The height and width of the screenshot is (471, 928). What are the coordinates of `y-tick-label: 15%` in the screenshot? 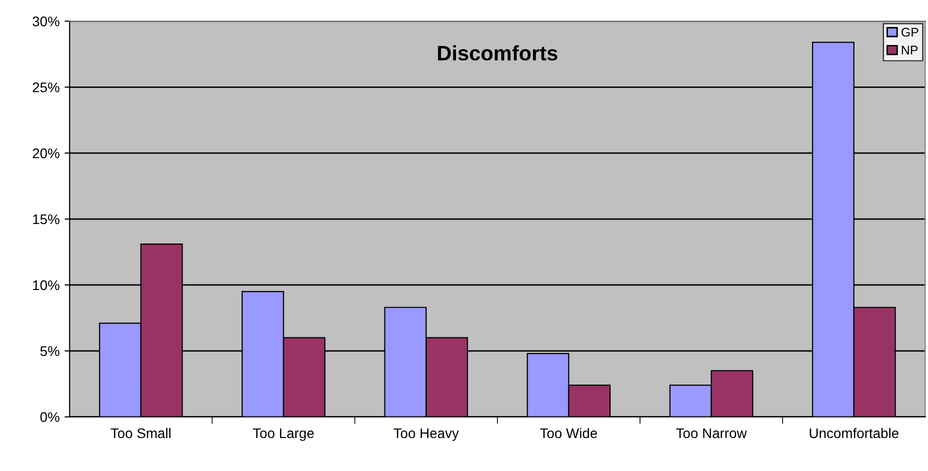 It's located at (46, 219).